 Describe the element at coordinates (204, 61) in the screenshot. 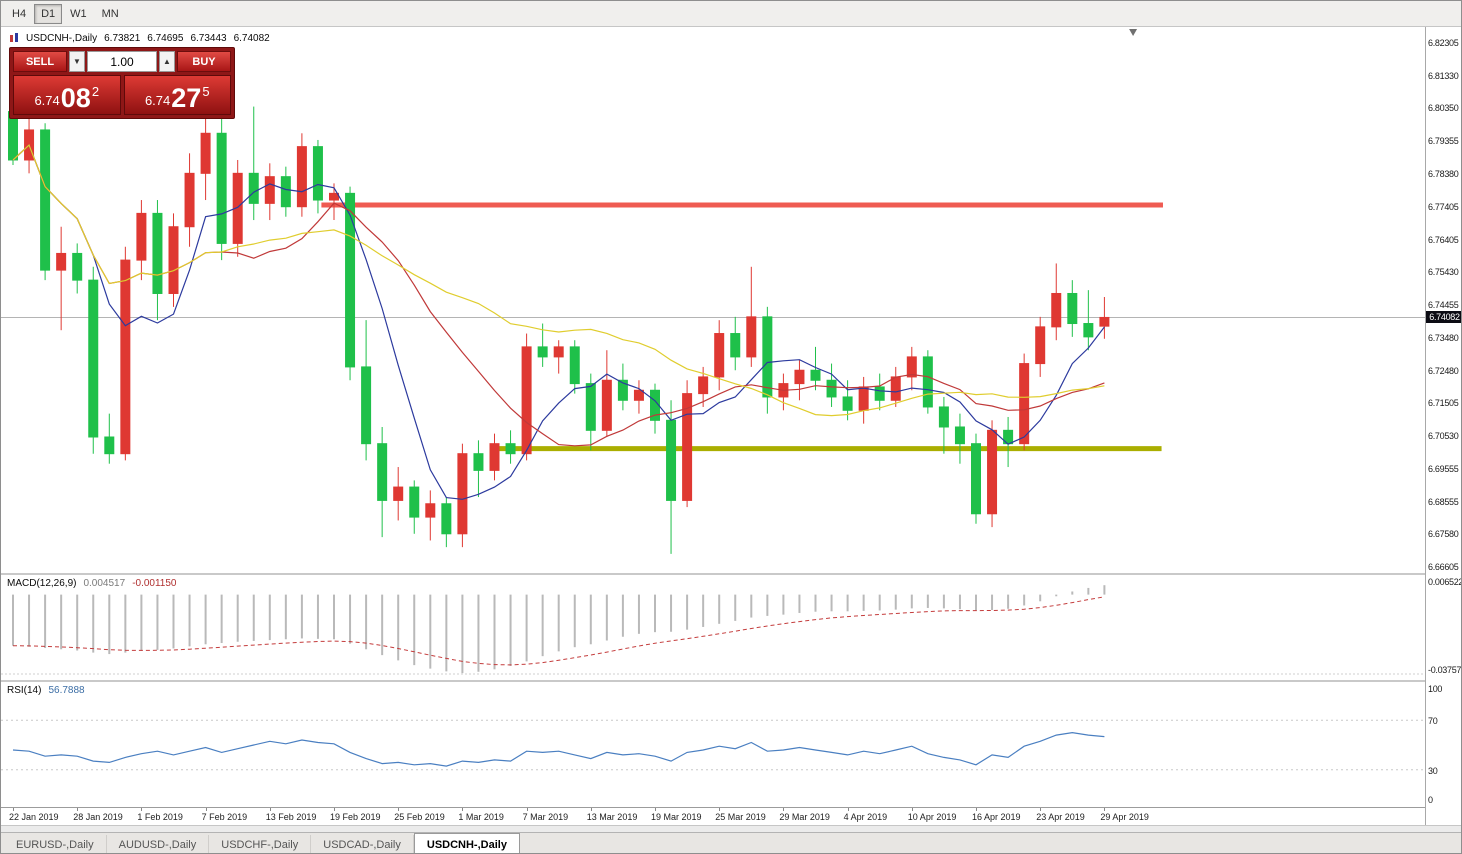

I see `buy-button: BUY` at that location.